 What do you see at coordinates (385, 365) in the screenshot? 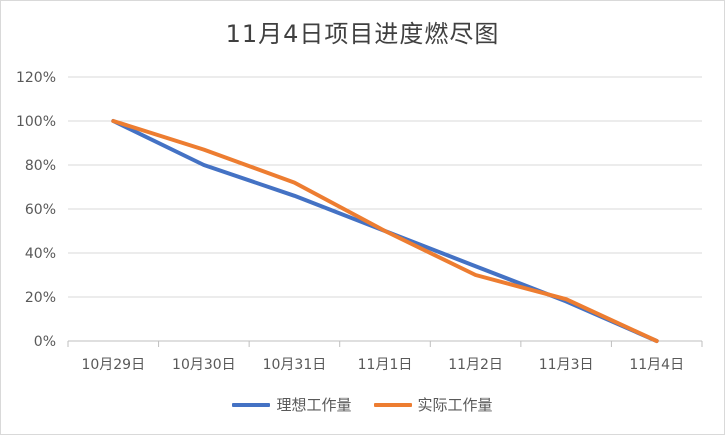
I see `x-tick-label: 11月1日` at bounding box center [385, 365].